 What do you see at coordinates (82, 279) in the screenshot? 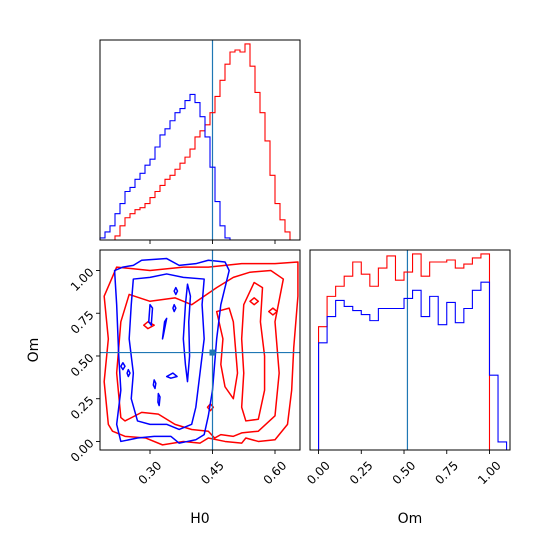
I see `y-tick-label: 1.00` at bounding box center [82, 279].